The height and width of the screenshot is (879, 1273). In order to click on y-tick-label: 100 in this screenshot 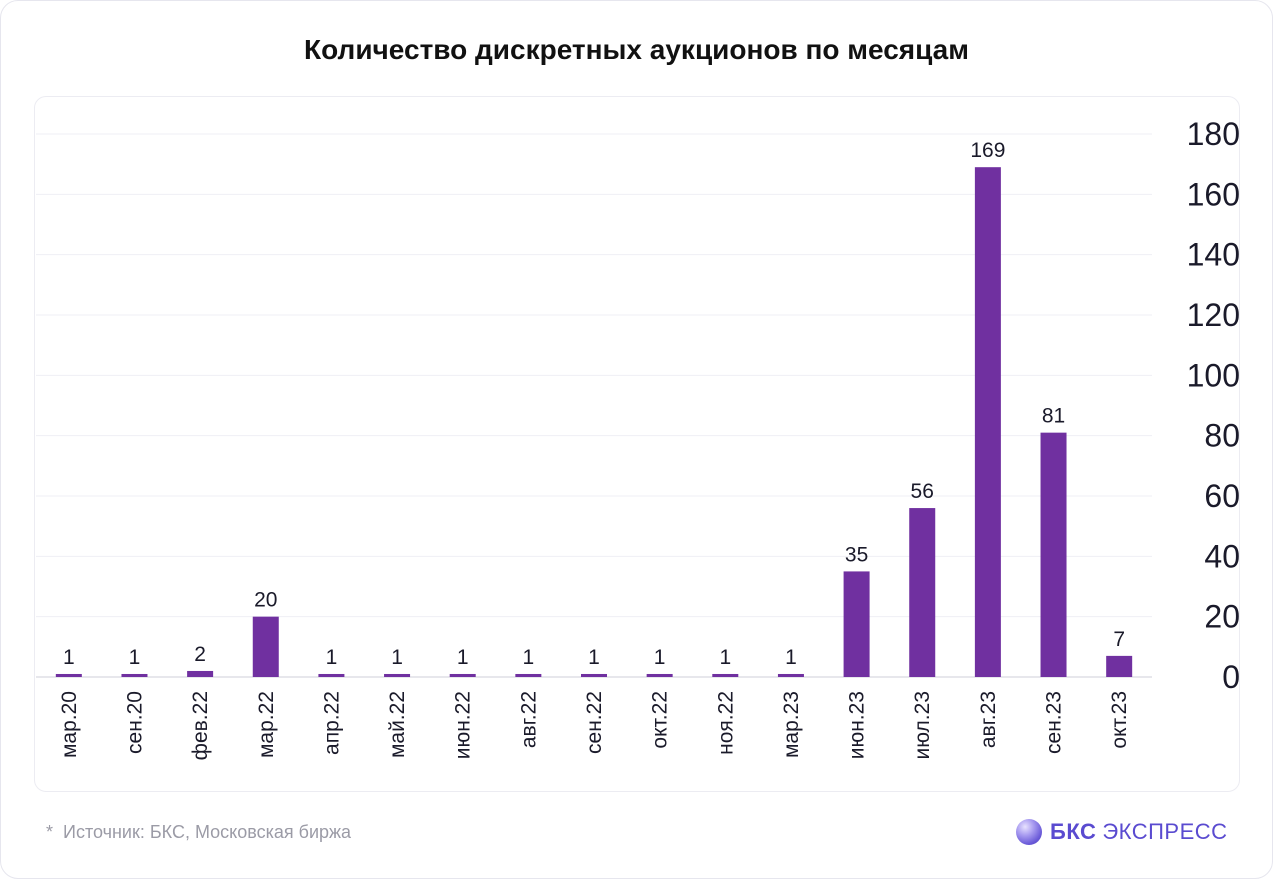, I will do `click(1213, 375)`.